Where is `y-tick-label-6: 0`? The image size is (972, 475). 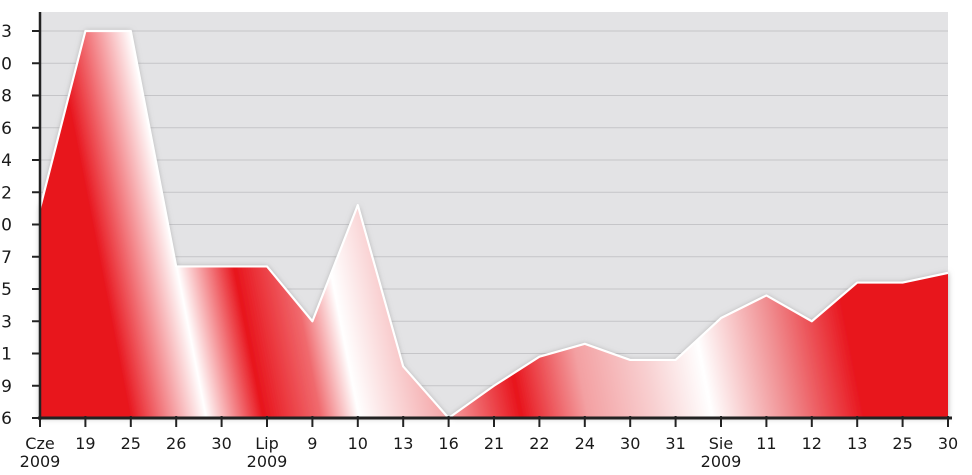
y-tick-label-6: 0 is located at coordinates (6, 226).